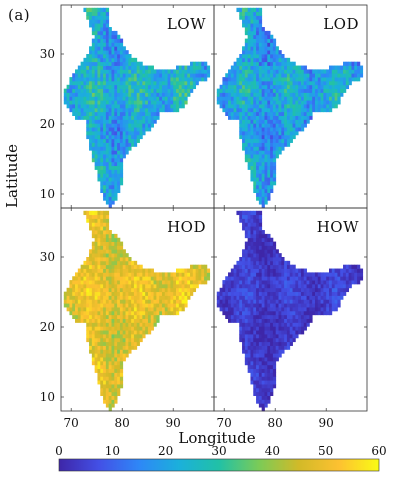  Describe the element at coordinates (71, 423) in the screenshot. I see `x-tick-label: 70` at that location.